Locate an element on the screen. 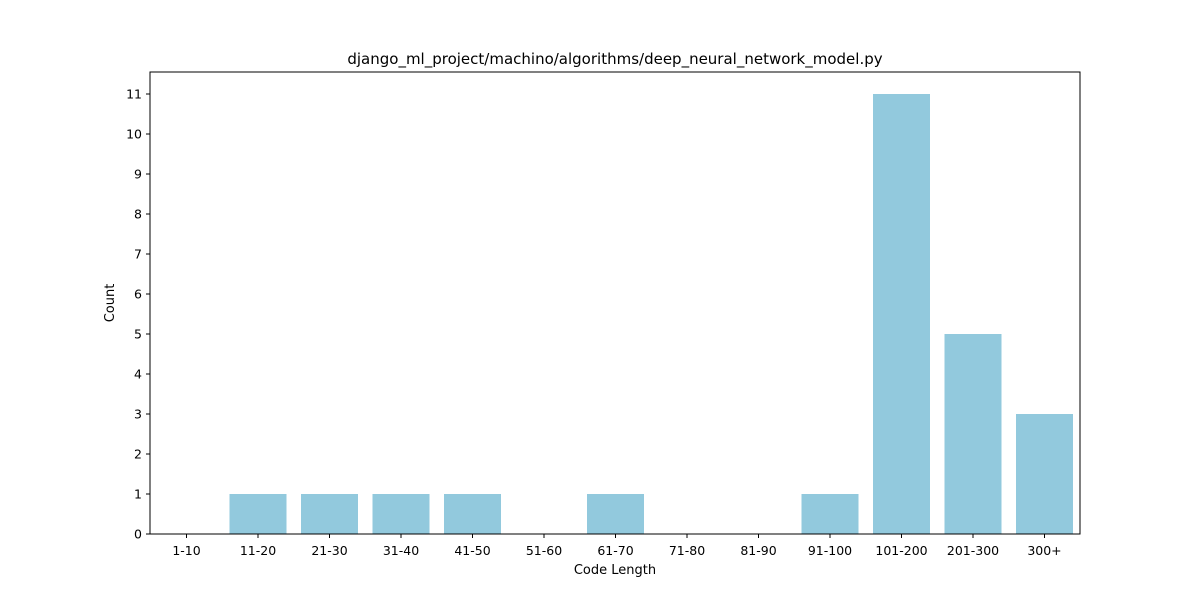  x-tick-label: 41-50 is located at coordinates (472, 550).